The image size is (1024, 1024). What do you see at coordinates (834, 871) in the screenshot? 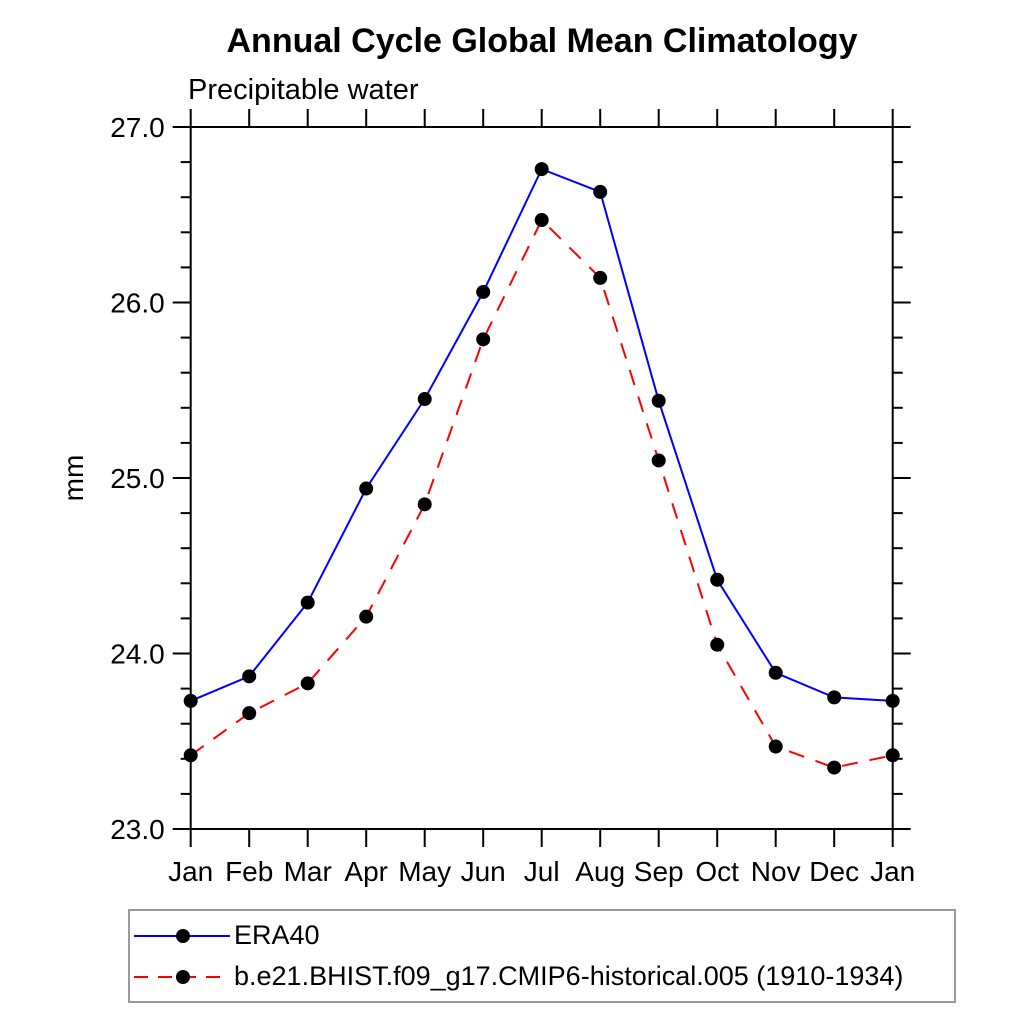
I see `x-tick-label: Dec` at bounding box center [834, 871].